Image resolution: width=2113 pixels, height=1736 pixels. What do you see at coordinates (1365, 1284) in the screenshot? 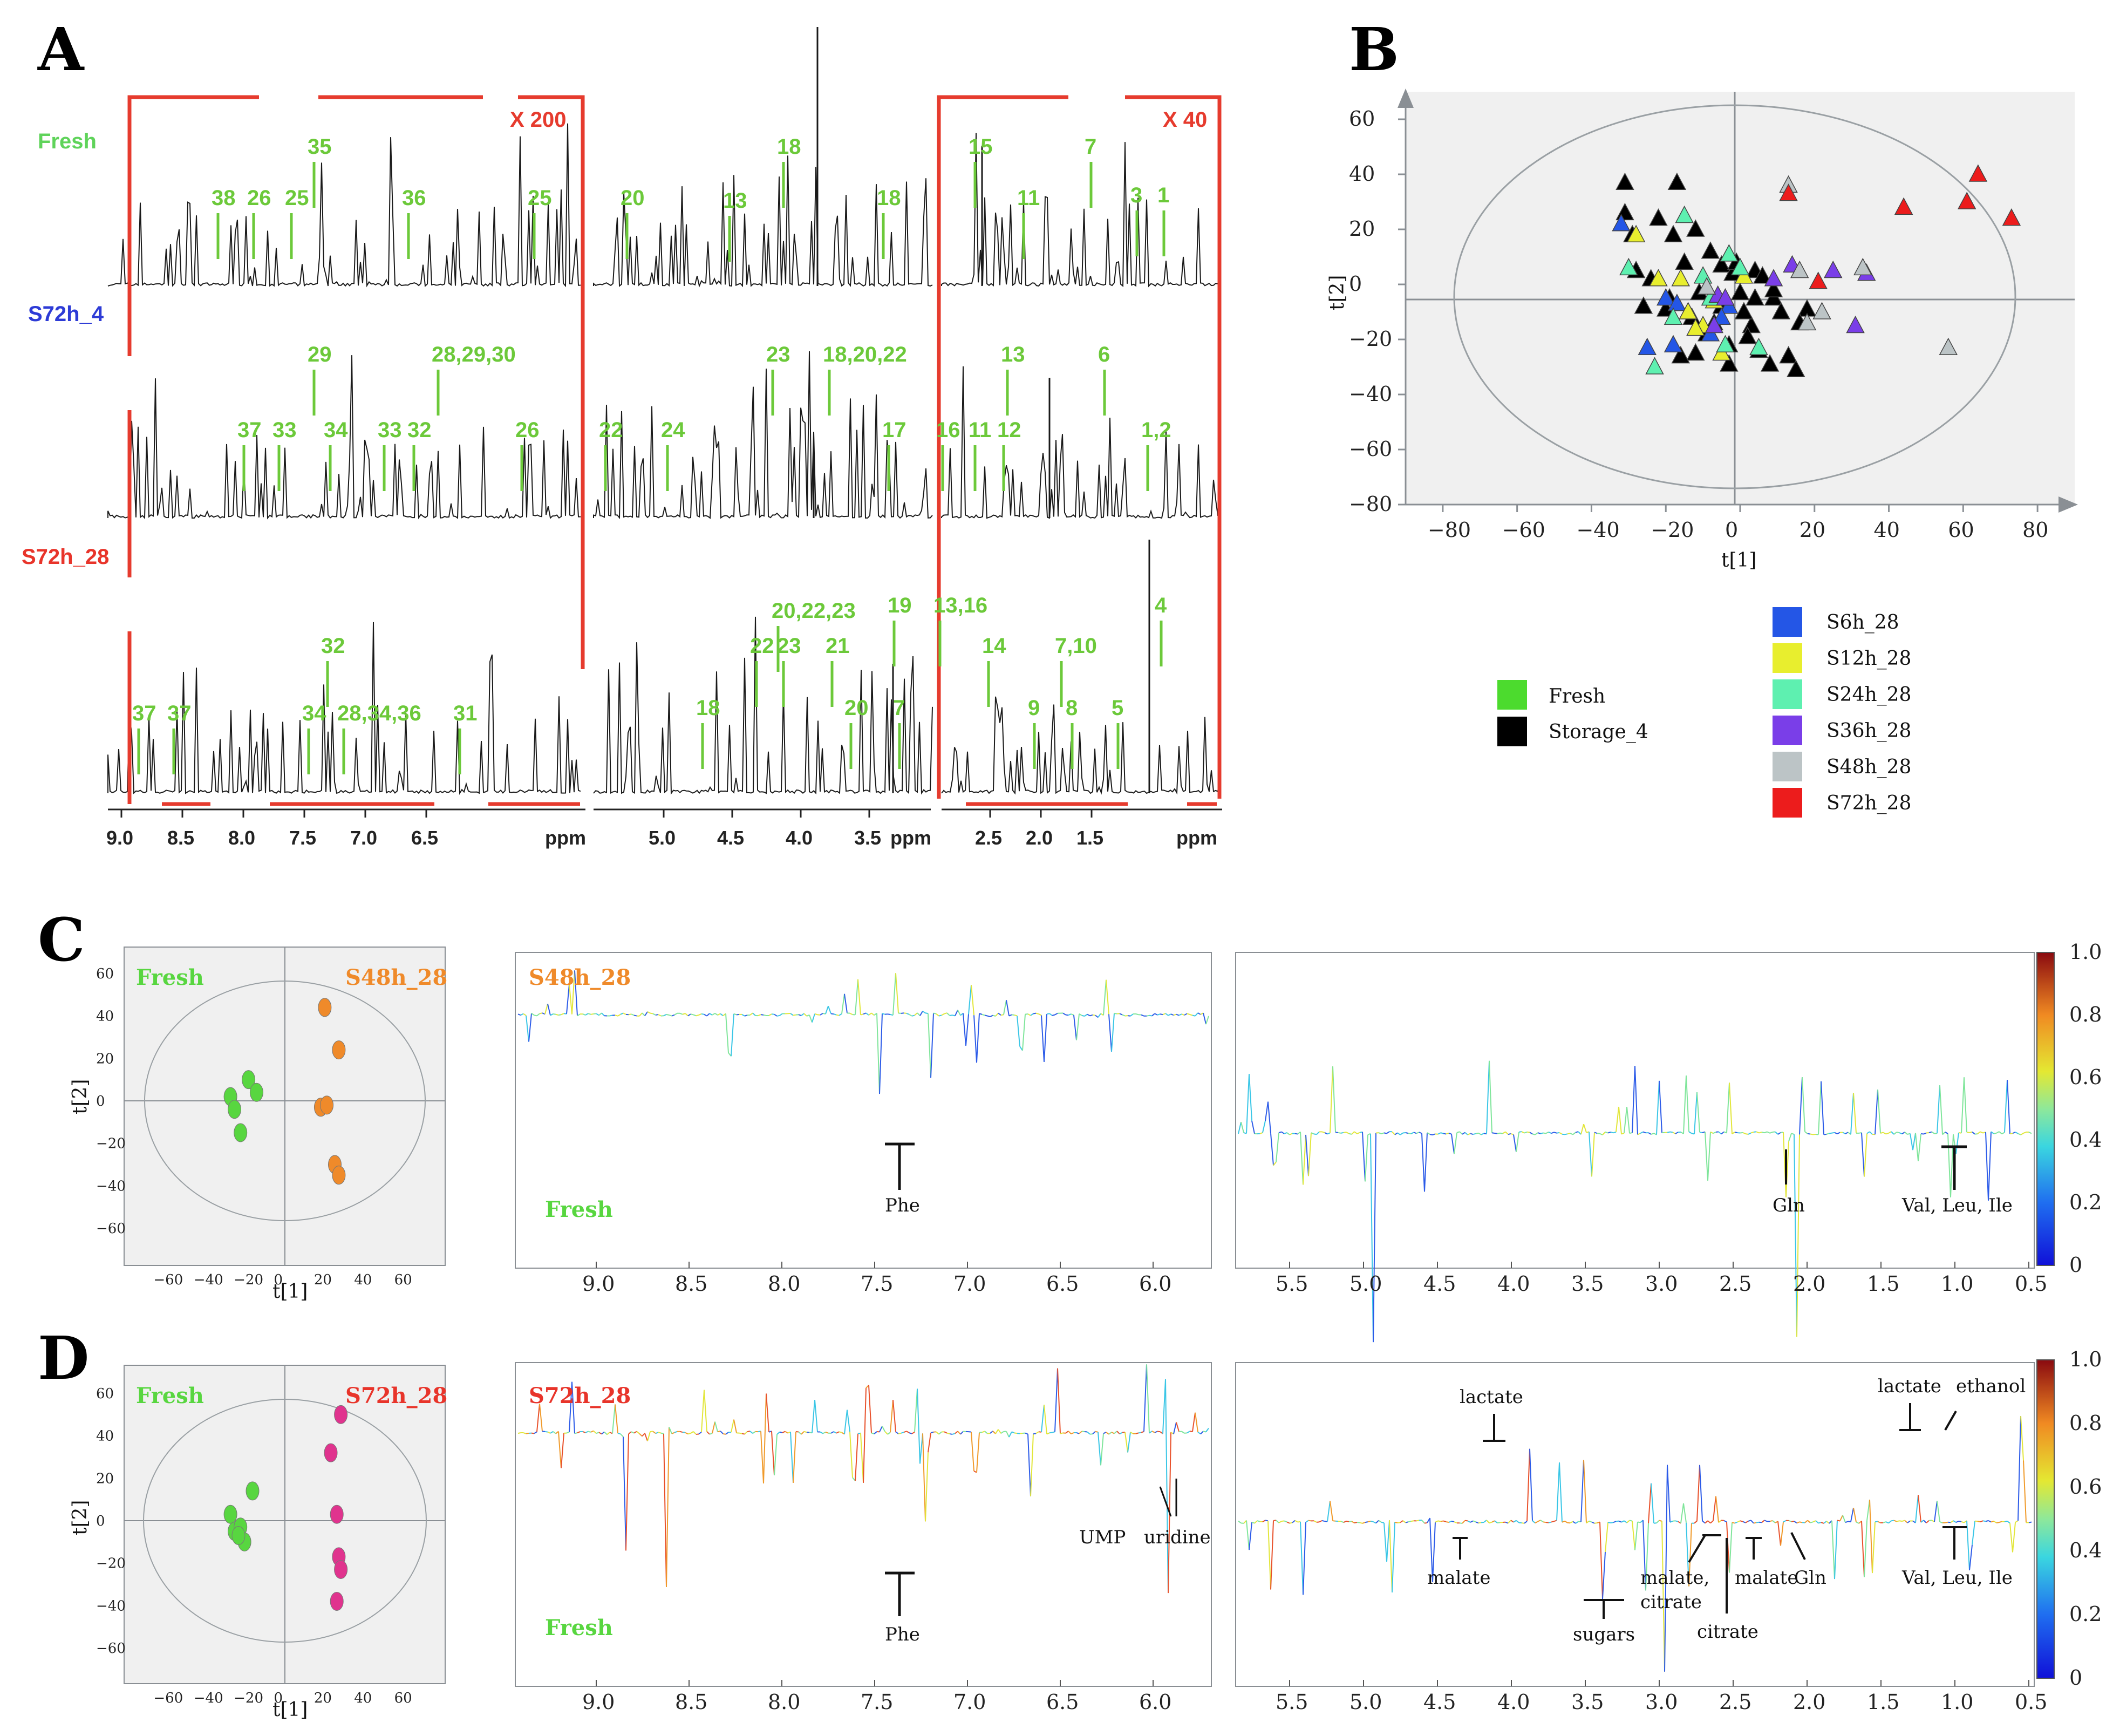
I see `loading-tick-label: 5.0` at bounding box center [1365, 1284].